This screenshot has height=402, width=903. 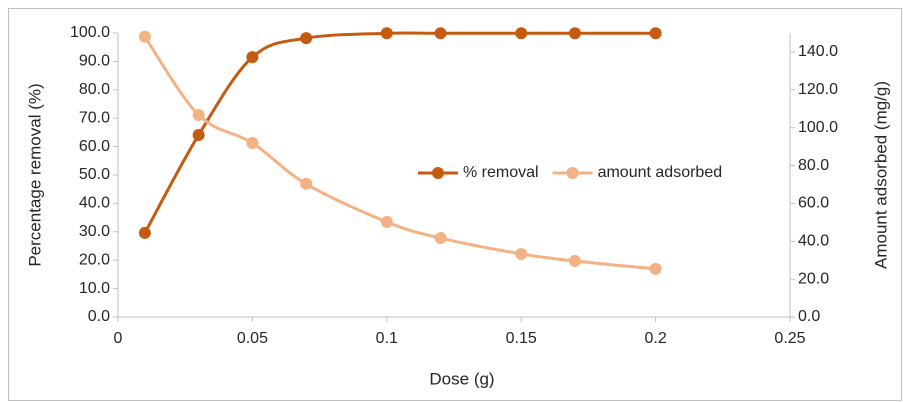 I want to click on y-tick-label: 40.0, so click(x=94, y=203).